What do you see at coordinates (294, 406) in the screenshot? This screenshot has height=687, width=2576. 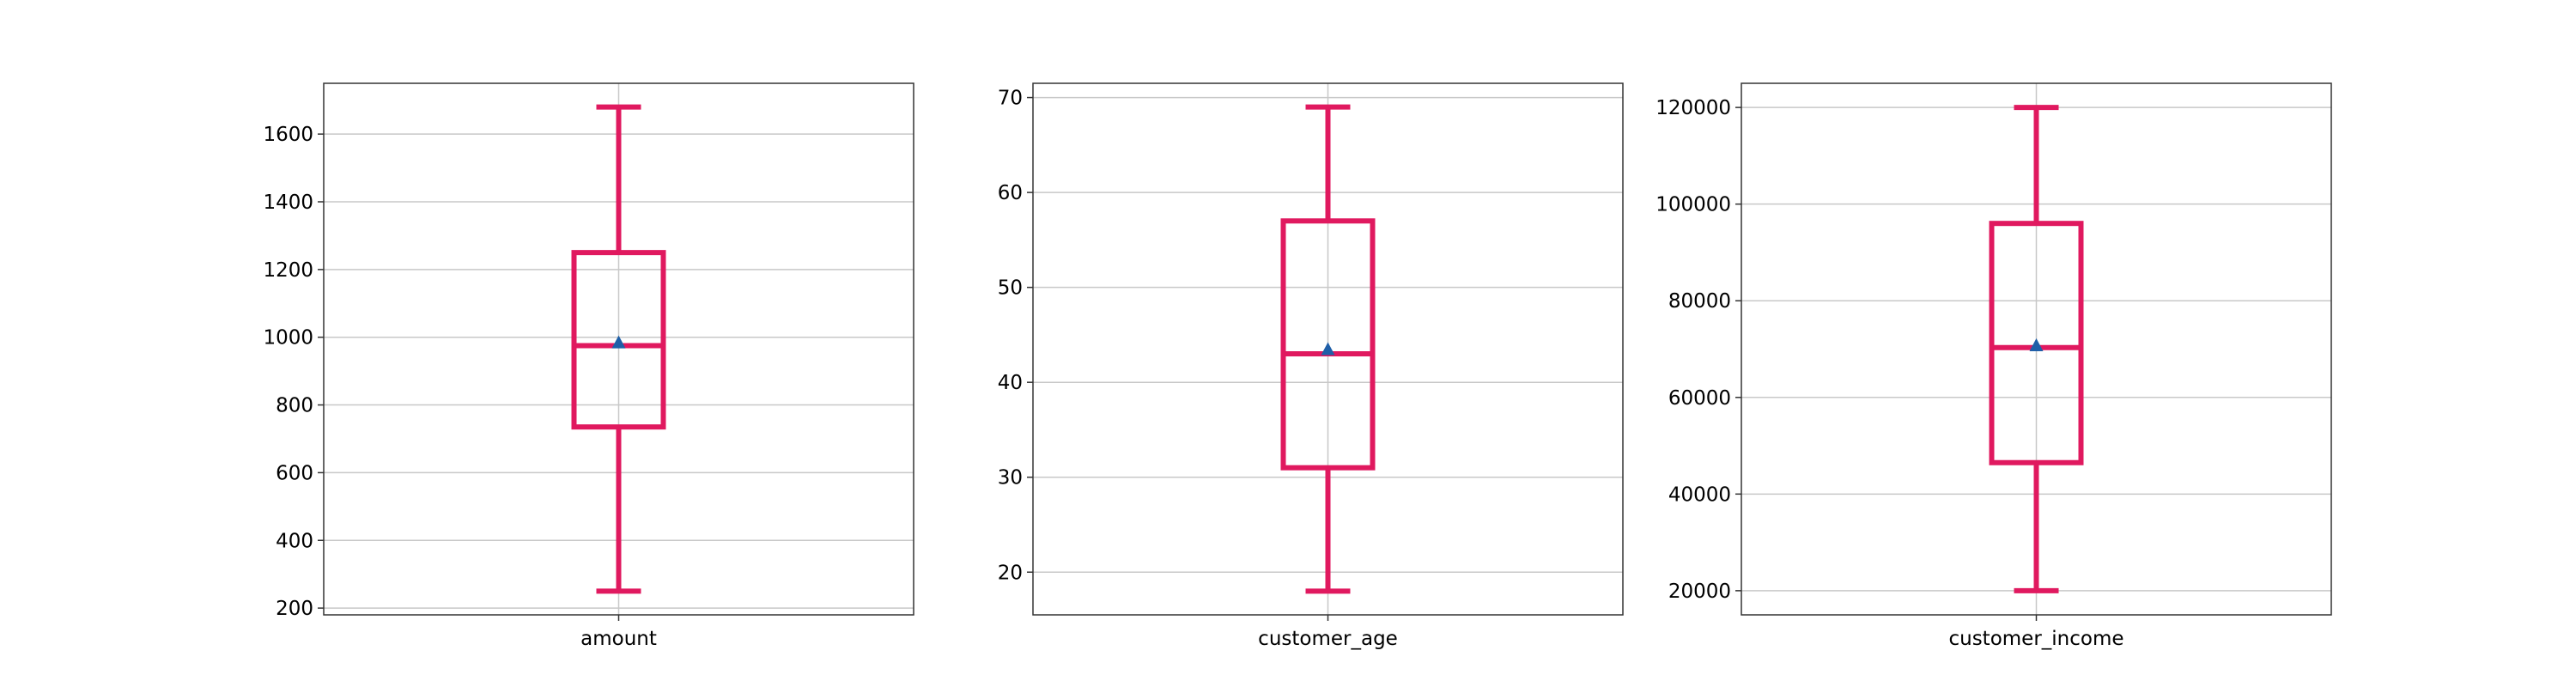 I see `y-tick-label: 800` at bounding box center [294, 406].